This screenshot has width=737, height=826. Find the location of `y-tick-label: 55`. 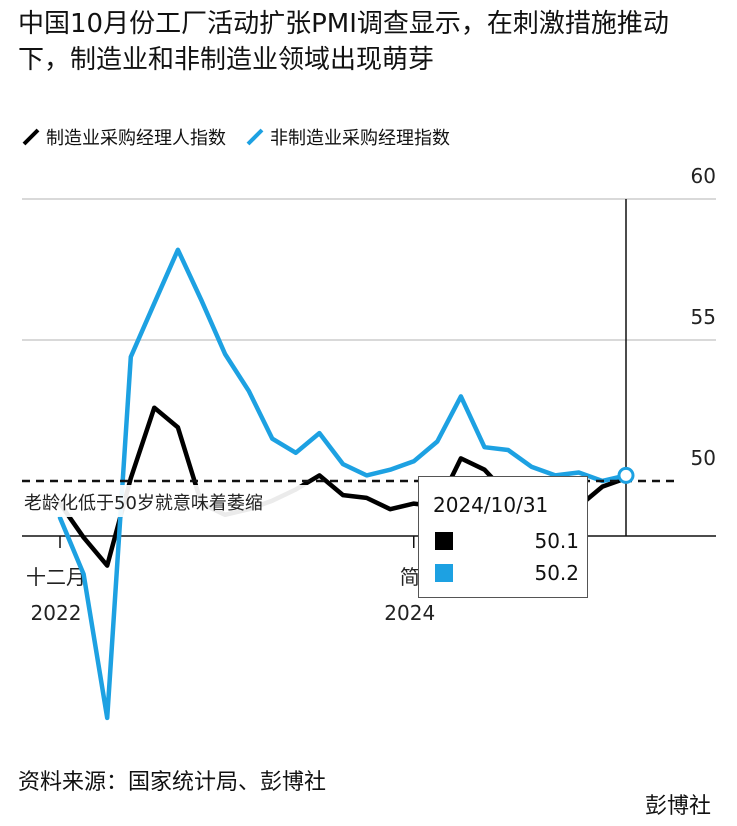

y-tick-label: 55 is located at coordinates (703, 317).